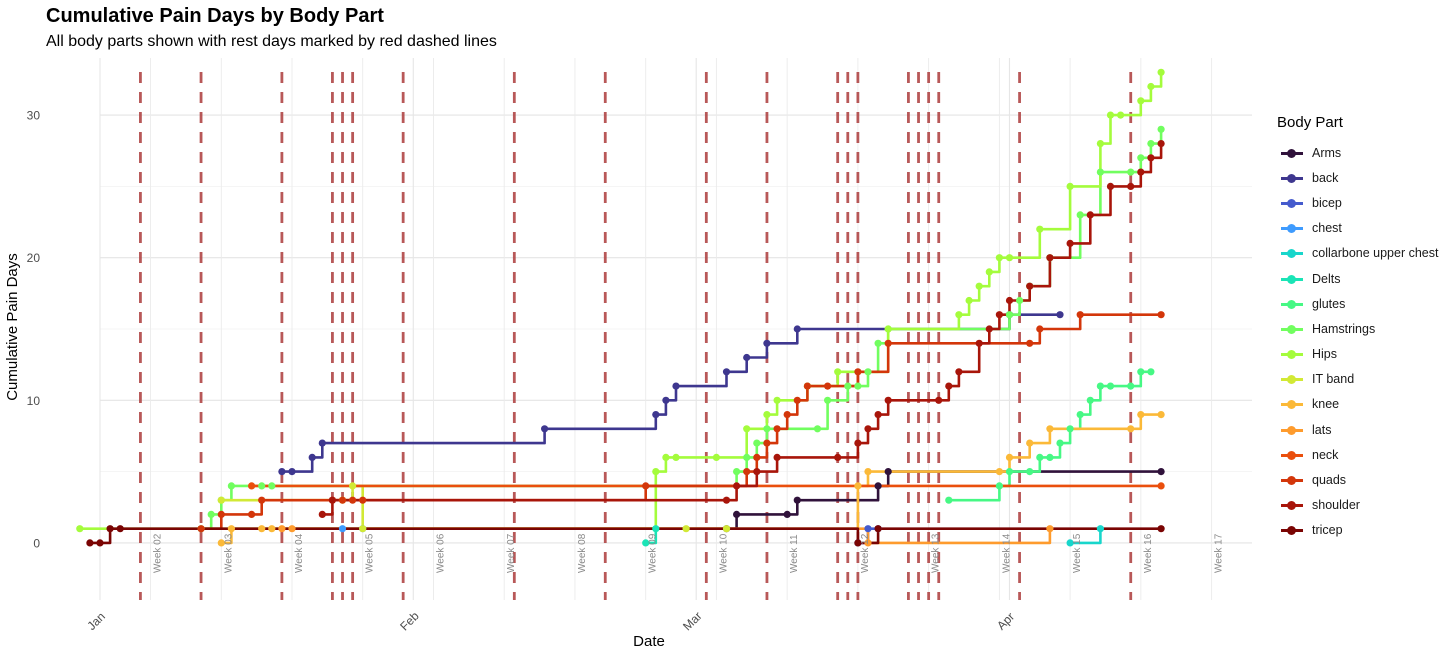 The width and height of the screenshot is (1456, 649). Describe the element at coordinates (96, 621) in the screenshot. I see `x-tick-label: Jan` at that location.